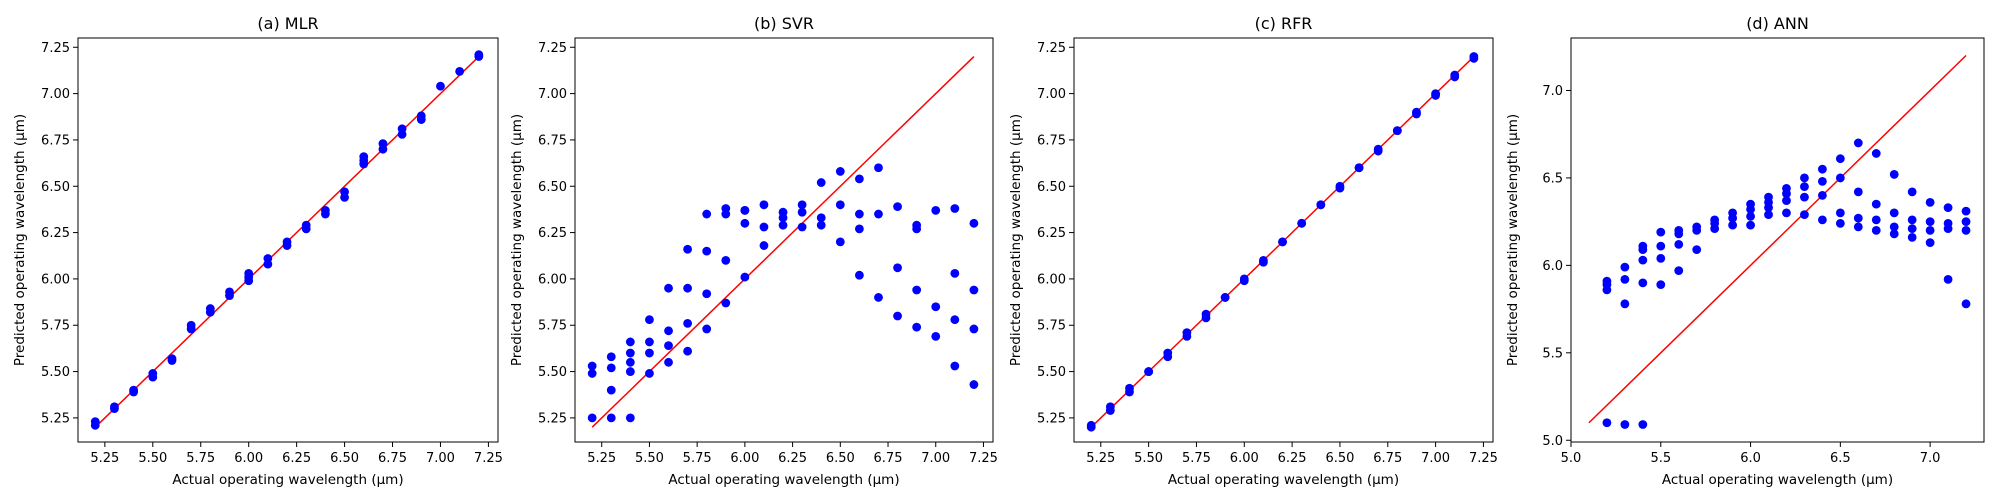 Image resolution: width=2000 pixels, height=500 pixels. Describe the element at coordinates (1777, 23) in the screenshot. I see `chart-title: (d) ANN` at that location.